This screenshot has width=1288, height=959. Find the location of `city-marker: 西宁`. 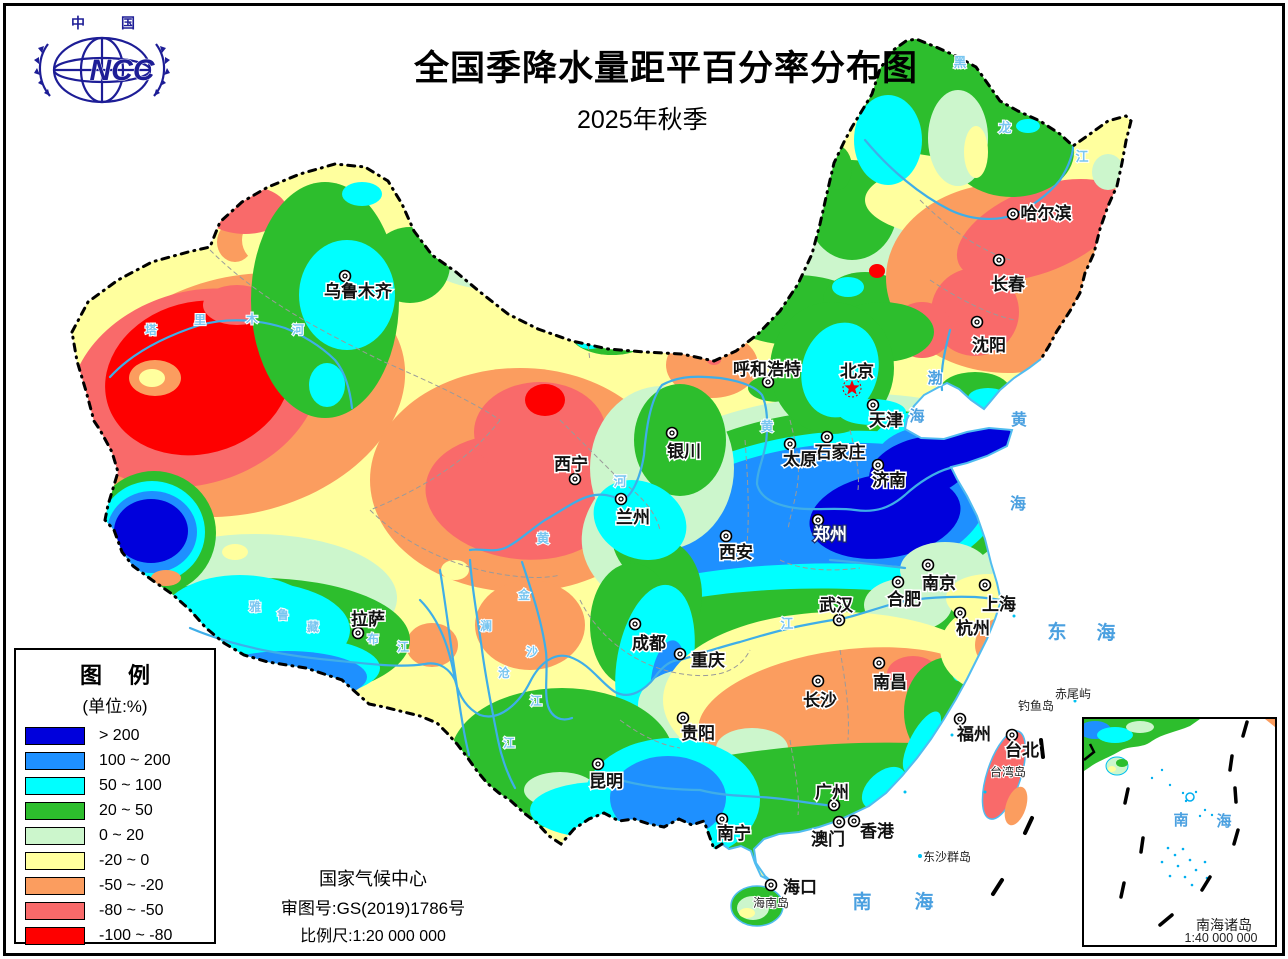

city-marker: 西宁 is located at coordinates (571, 469).